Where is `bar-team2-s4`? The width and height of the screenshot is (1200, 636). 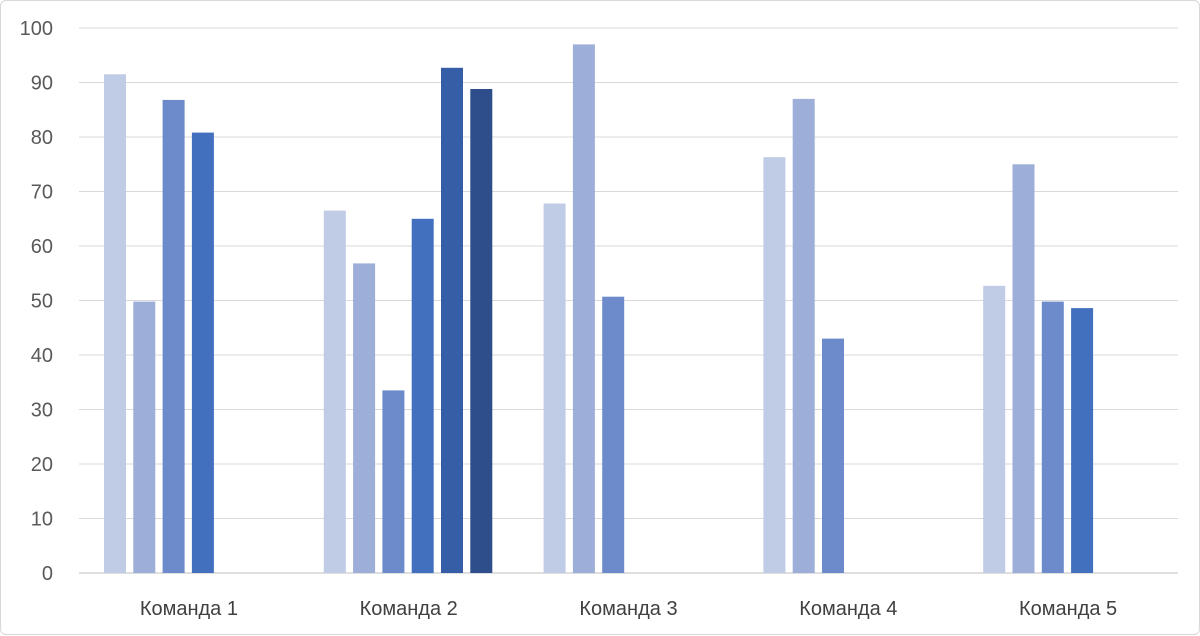
bar-team2-s4 is located at coordinates (422, 396).